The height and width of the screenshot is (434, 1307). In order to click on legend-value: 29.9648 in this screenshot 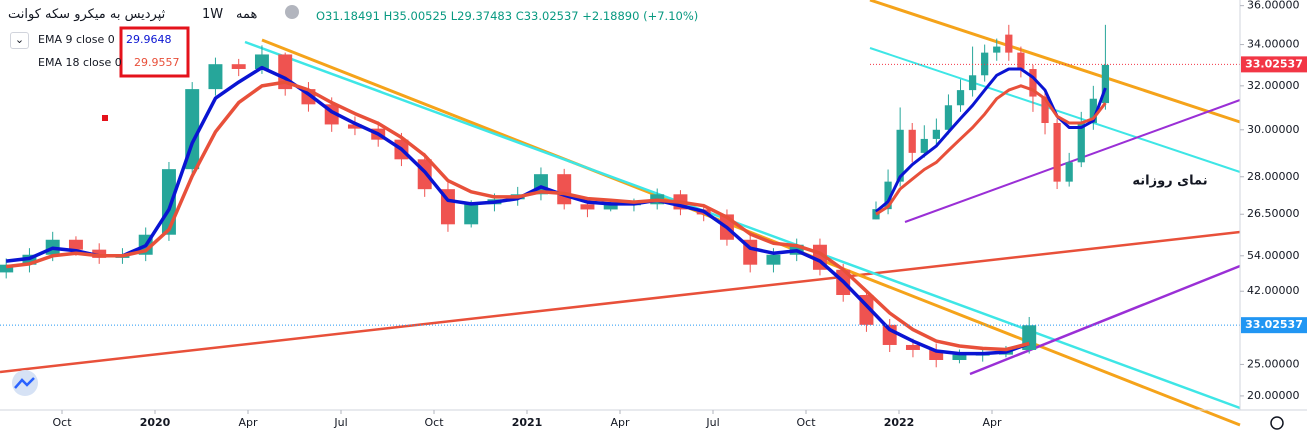, I will do `click(149, 39)`.